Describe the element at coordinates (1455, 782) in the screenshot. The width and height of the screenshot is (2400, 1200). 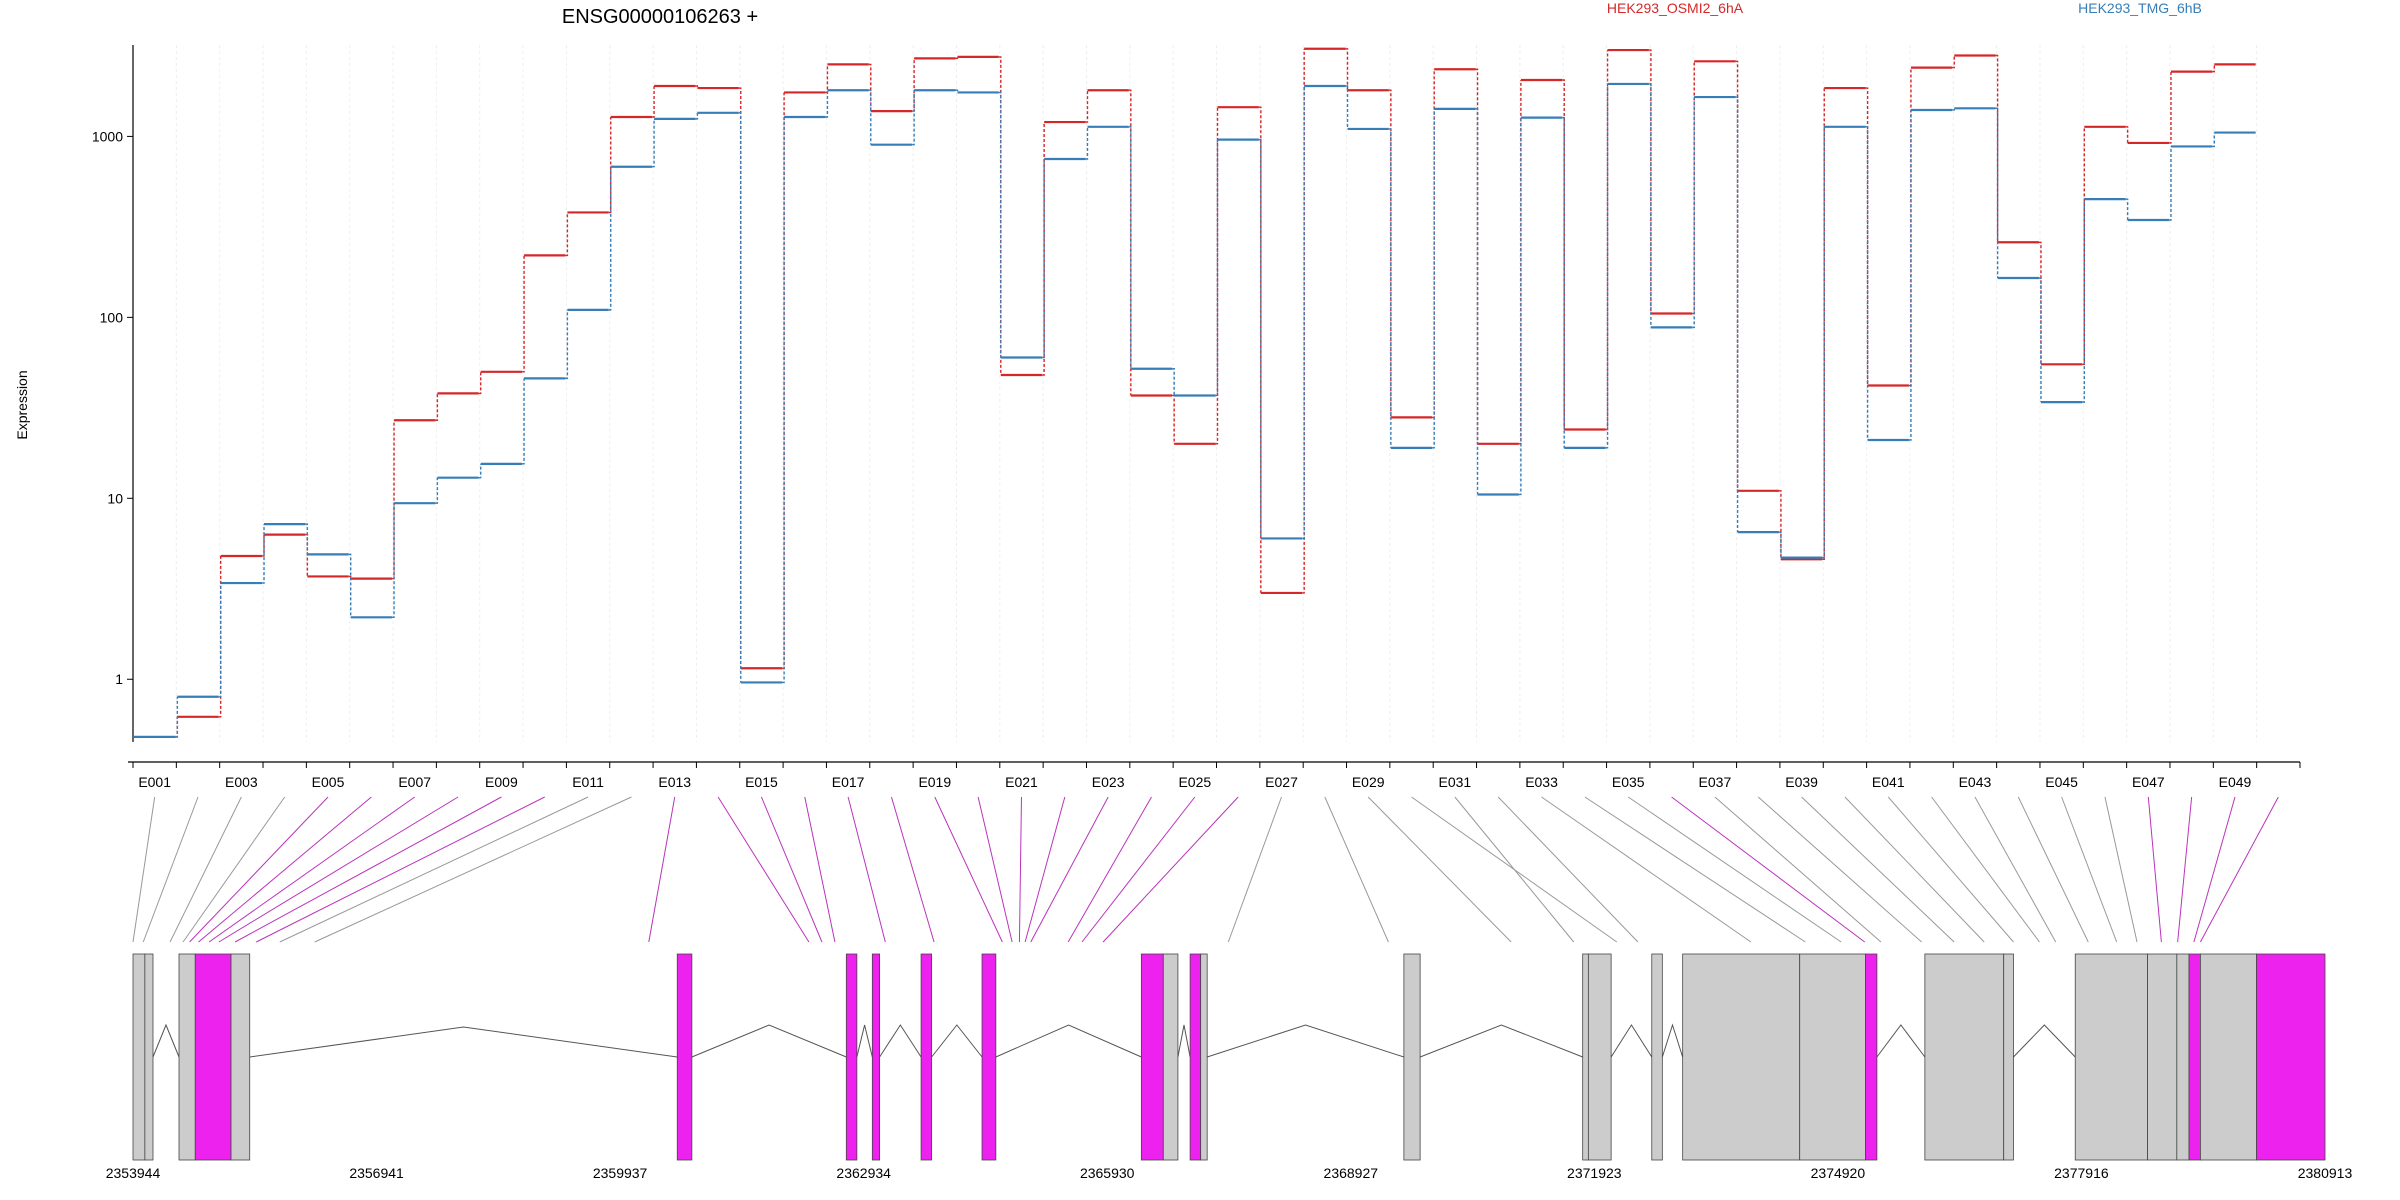
I see `x-tick-label: E031` at that location.